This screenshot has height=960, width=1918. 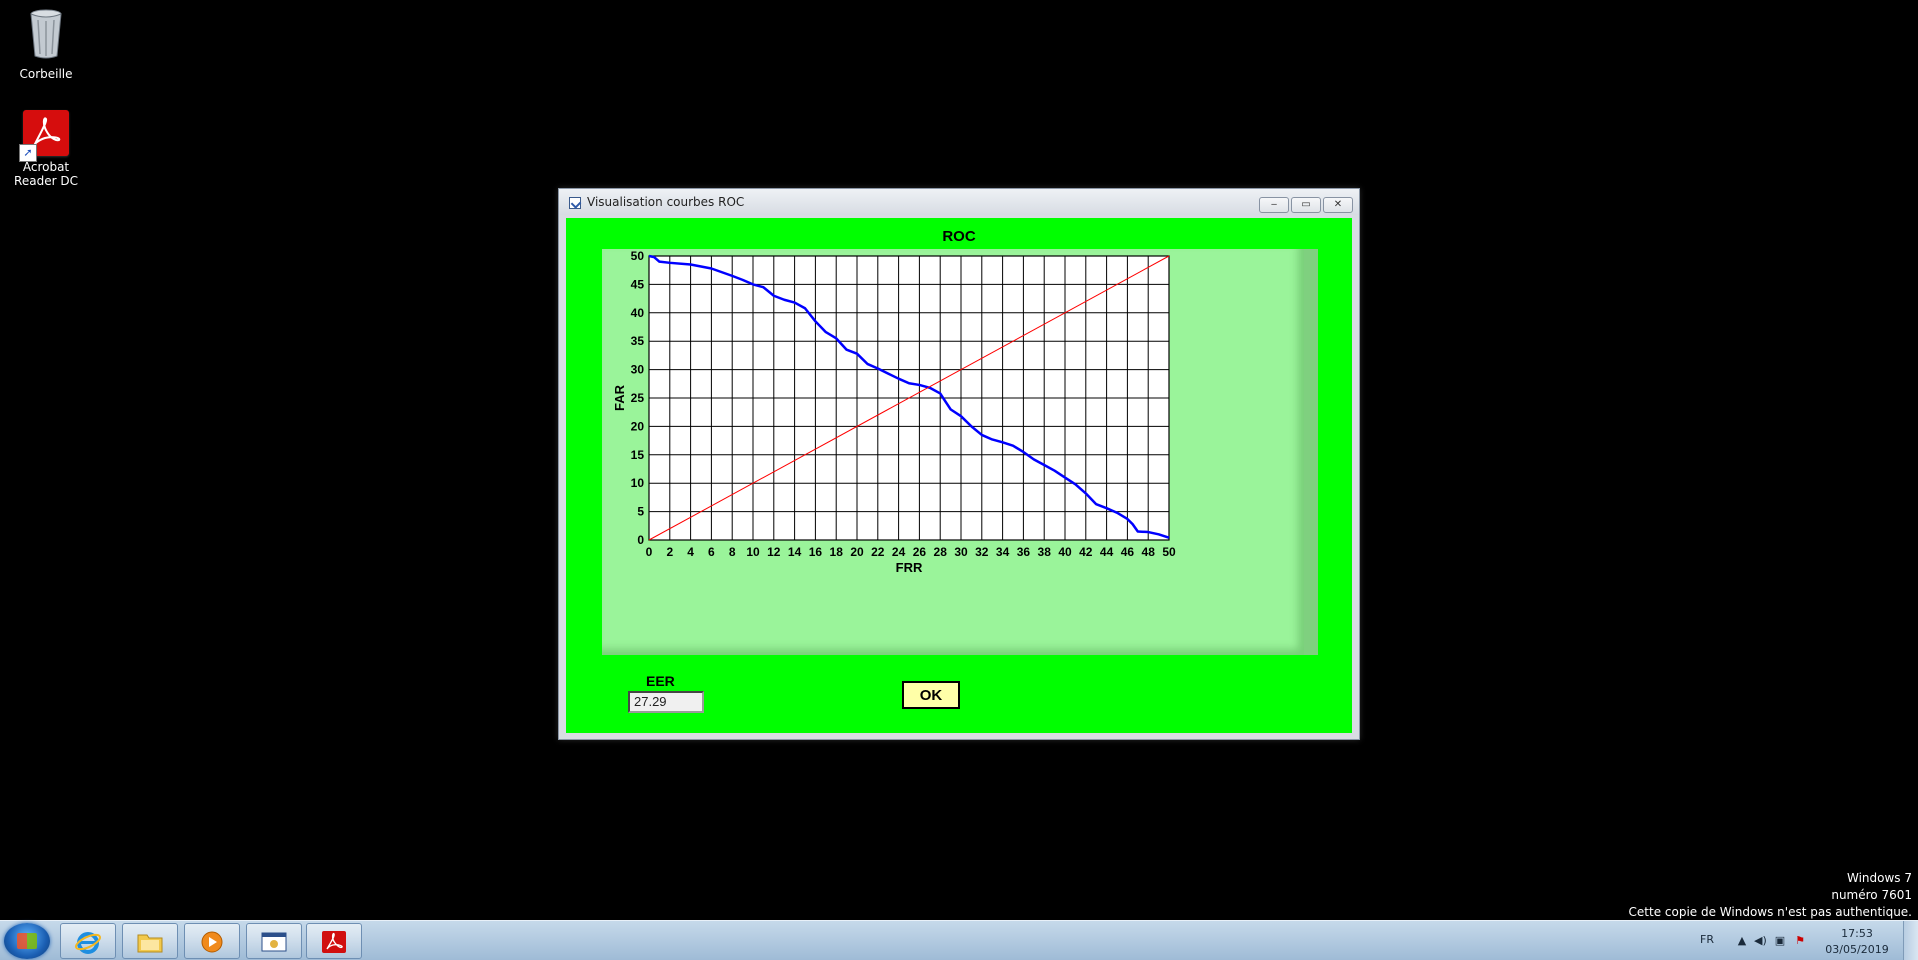 What do you see at coordinates (640, 512) in the screenshot?
I see `y-tick-label: 5` at bounding box center [640, 512].